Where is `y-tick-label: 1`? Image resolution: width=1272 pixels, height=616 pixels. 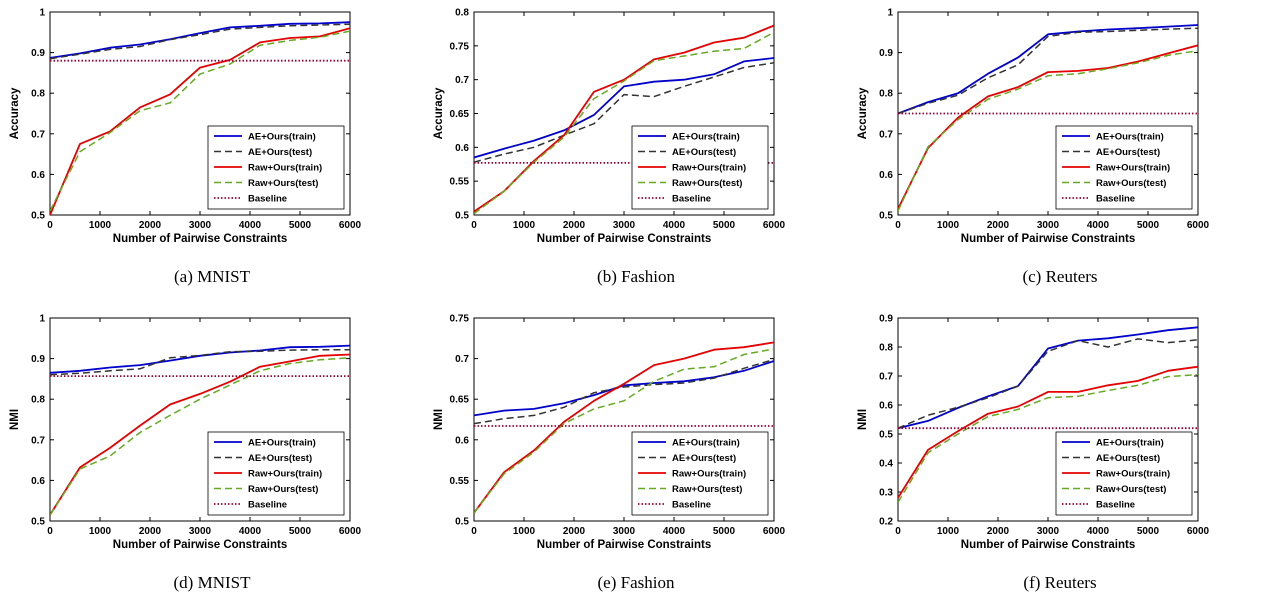
y-tick-label: 1 is located at coordinates (42, 13).